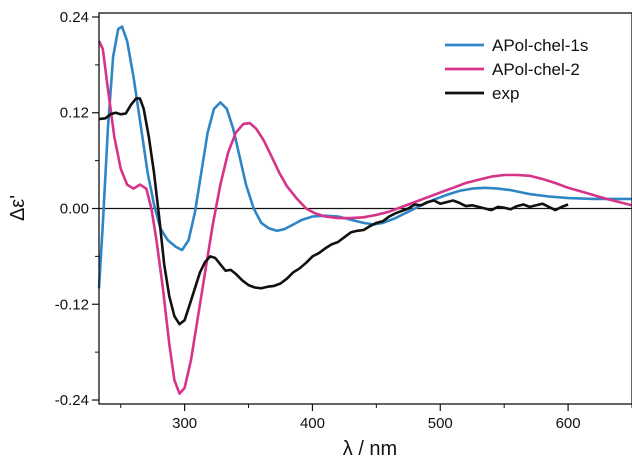  What do you see at coordinates (312, 423) in the screenshot?
I see `x-tick-label: 400` at bounding box center [312, 423].